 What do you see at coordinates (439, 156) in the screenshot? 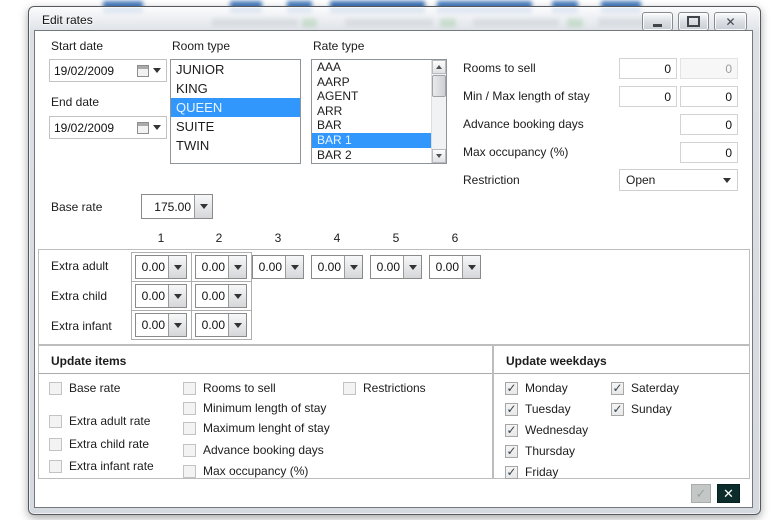
I see `scroll-down-button` at bounding box center [439, 156].